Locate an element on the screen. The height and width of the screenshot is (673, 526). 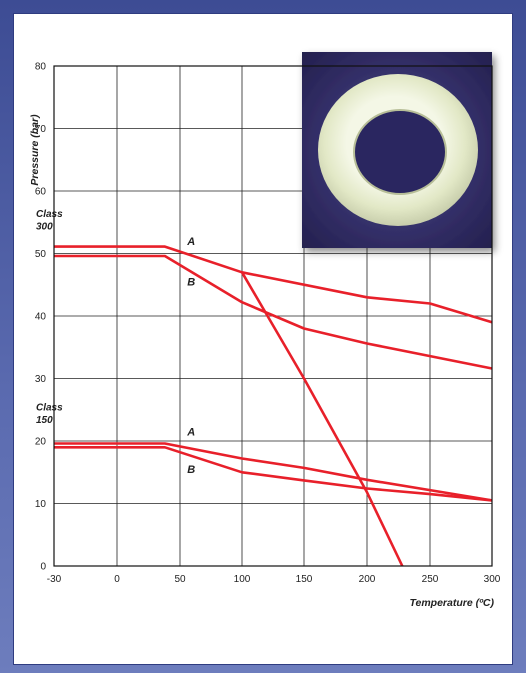
x-tick-label: 250 is located at coordinates (430, 579).